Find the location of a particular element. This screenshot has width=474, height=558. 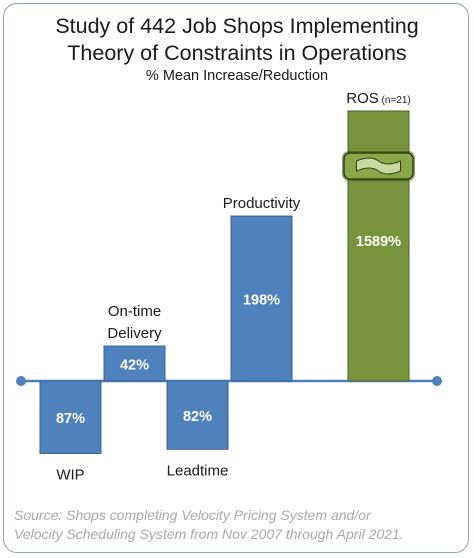

bar-on-time-delivery is located at coordinates (134, 363).